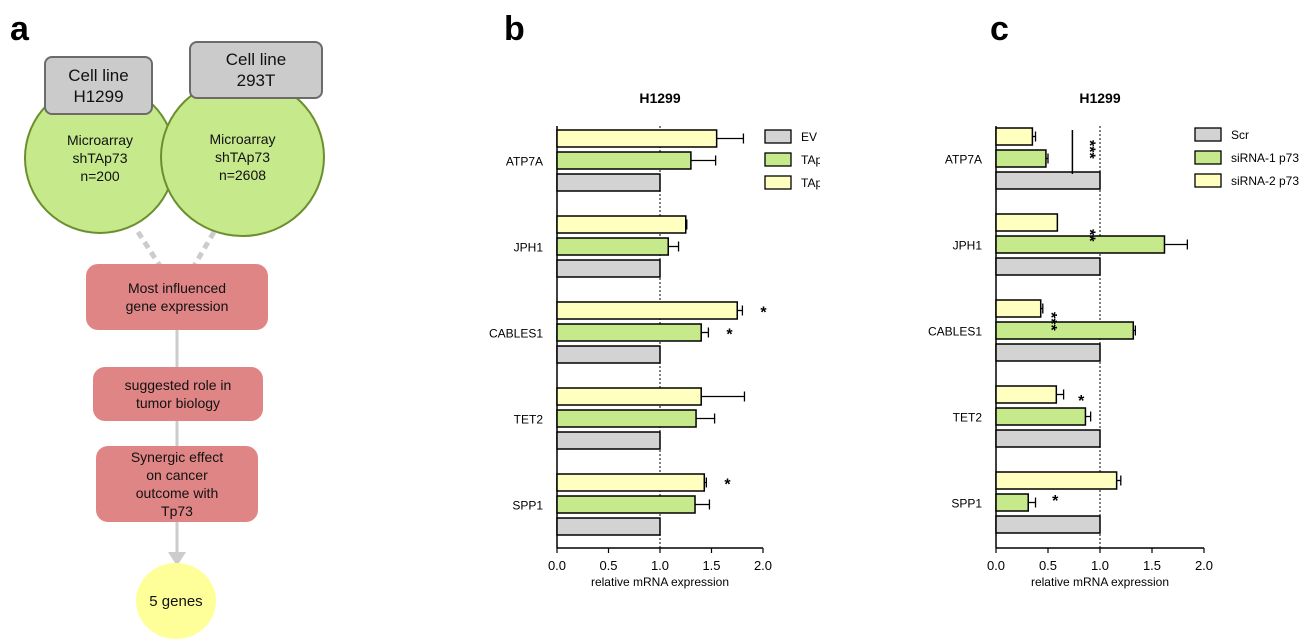  I want to click on bar-sirna-1-p73-jph1, so click(1080, 244).